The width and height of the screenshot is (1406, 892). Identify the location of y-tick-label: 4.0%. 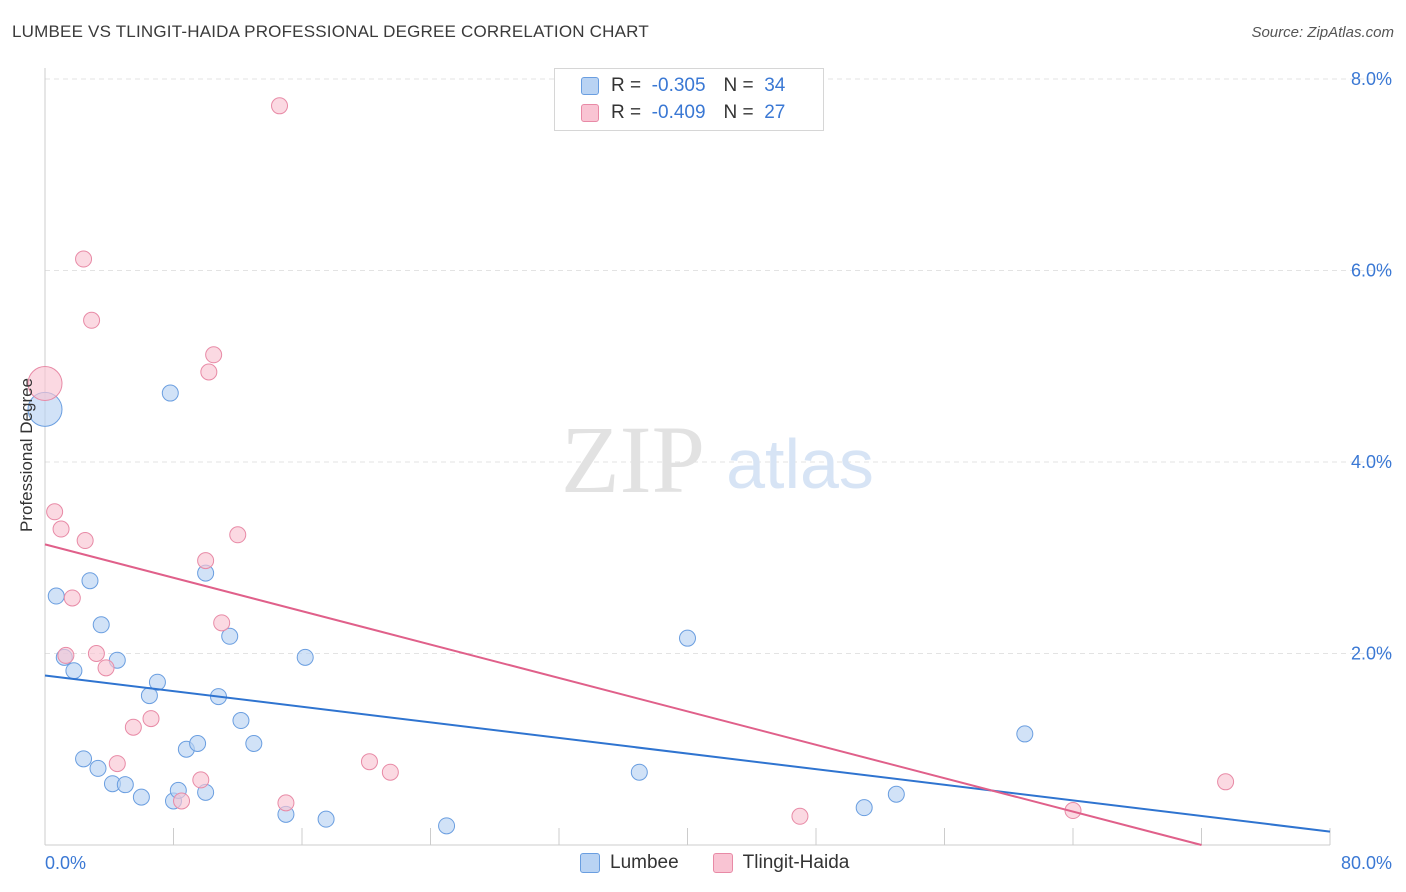
(1371, 462).